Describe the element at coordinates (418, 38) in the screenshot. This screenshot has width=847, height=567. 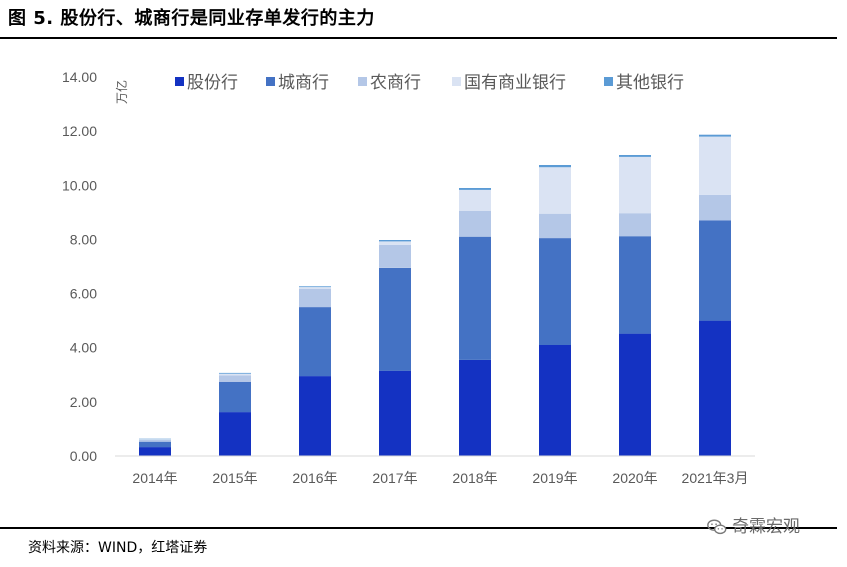
I see `title-divider` at that location.